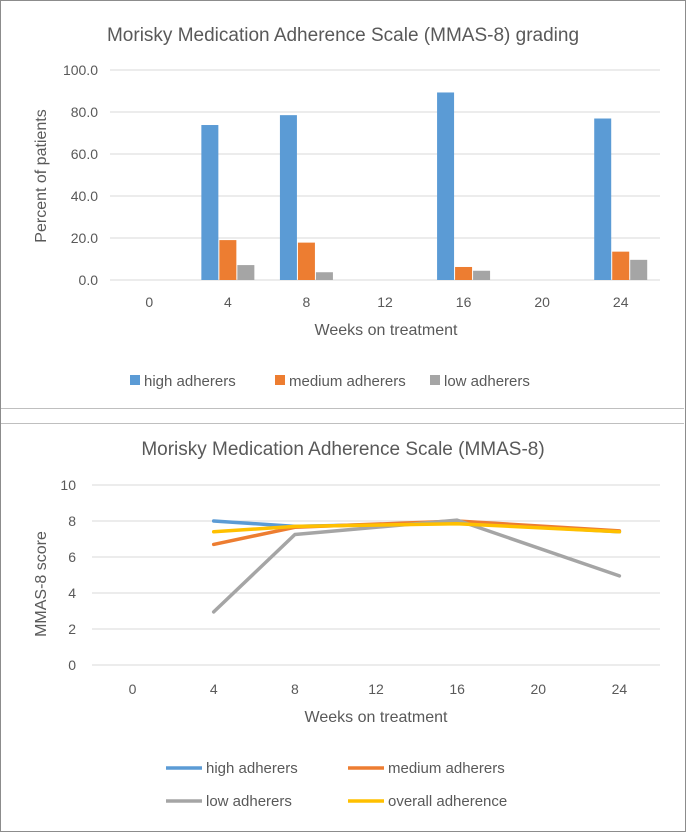  I want to click on y-tick-label: 100.0, so click(80, 70).